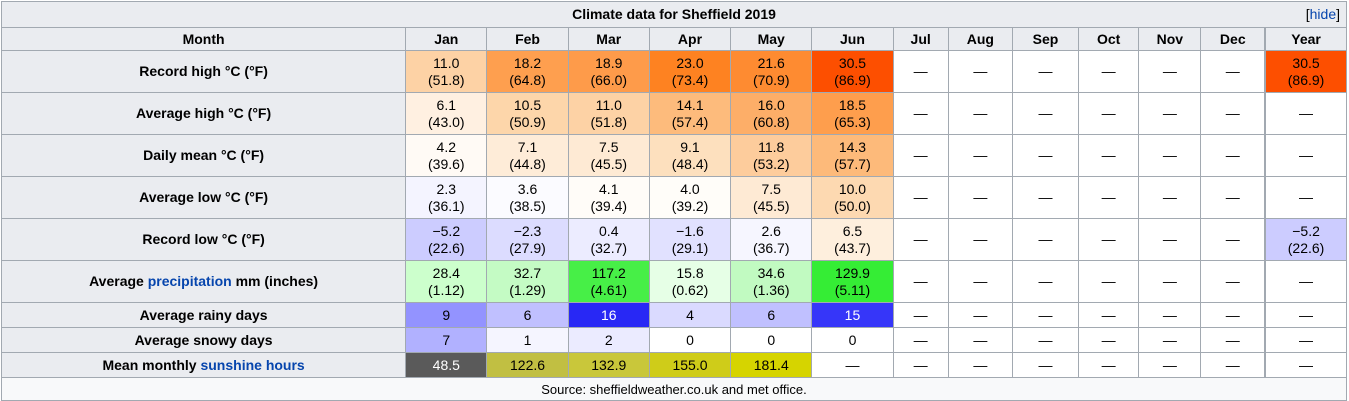  Describe the element at coordinates (852, 230) in the screenshot. I see `celsius-value: 6.5` at that location.